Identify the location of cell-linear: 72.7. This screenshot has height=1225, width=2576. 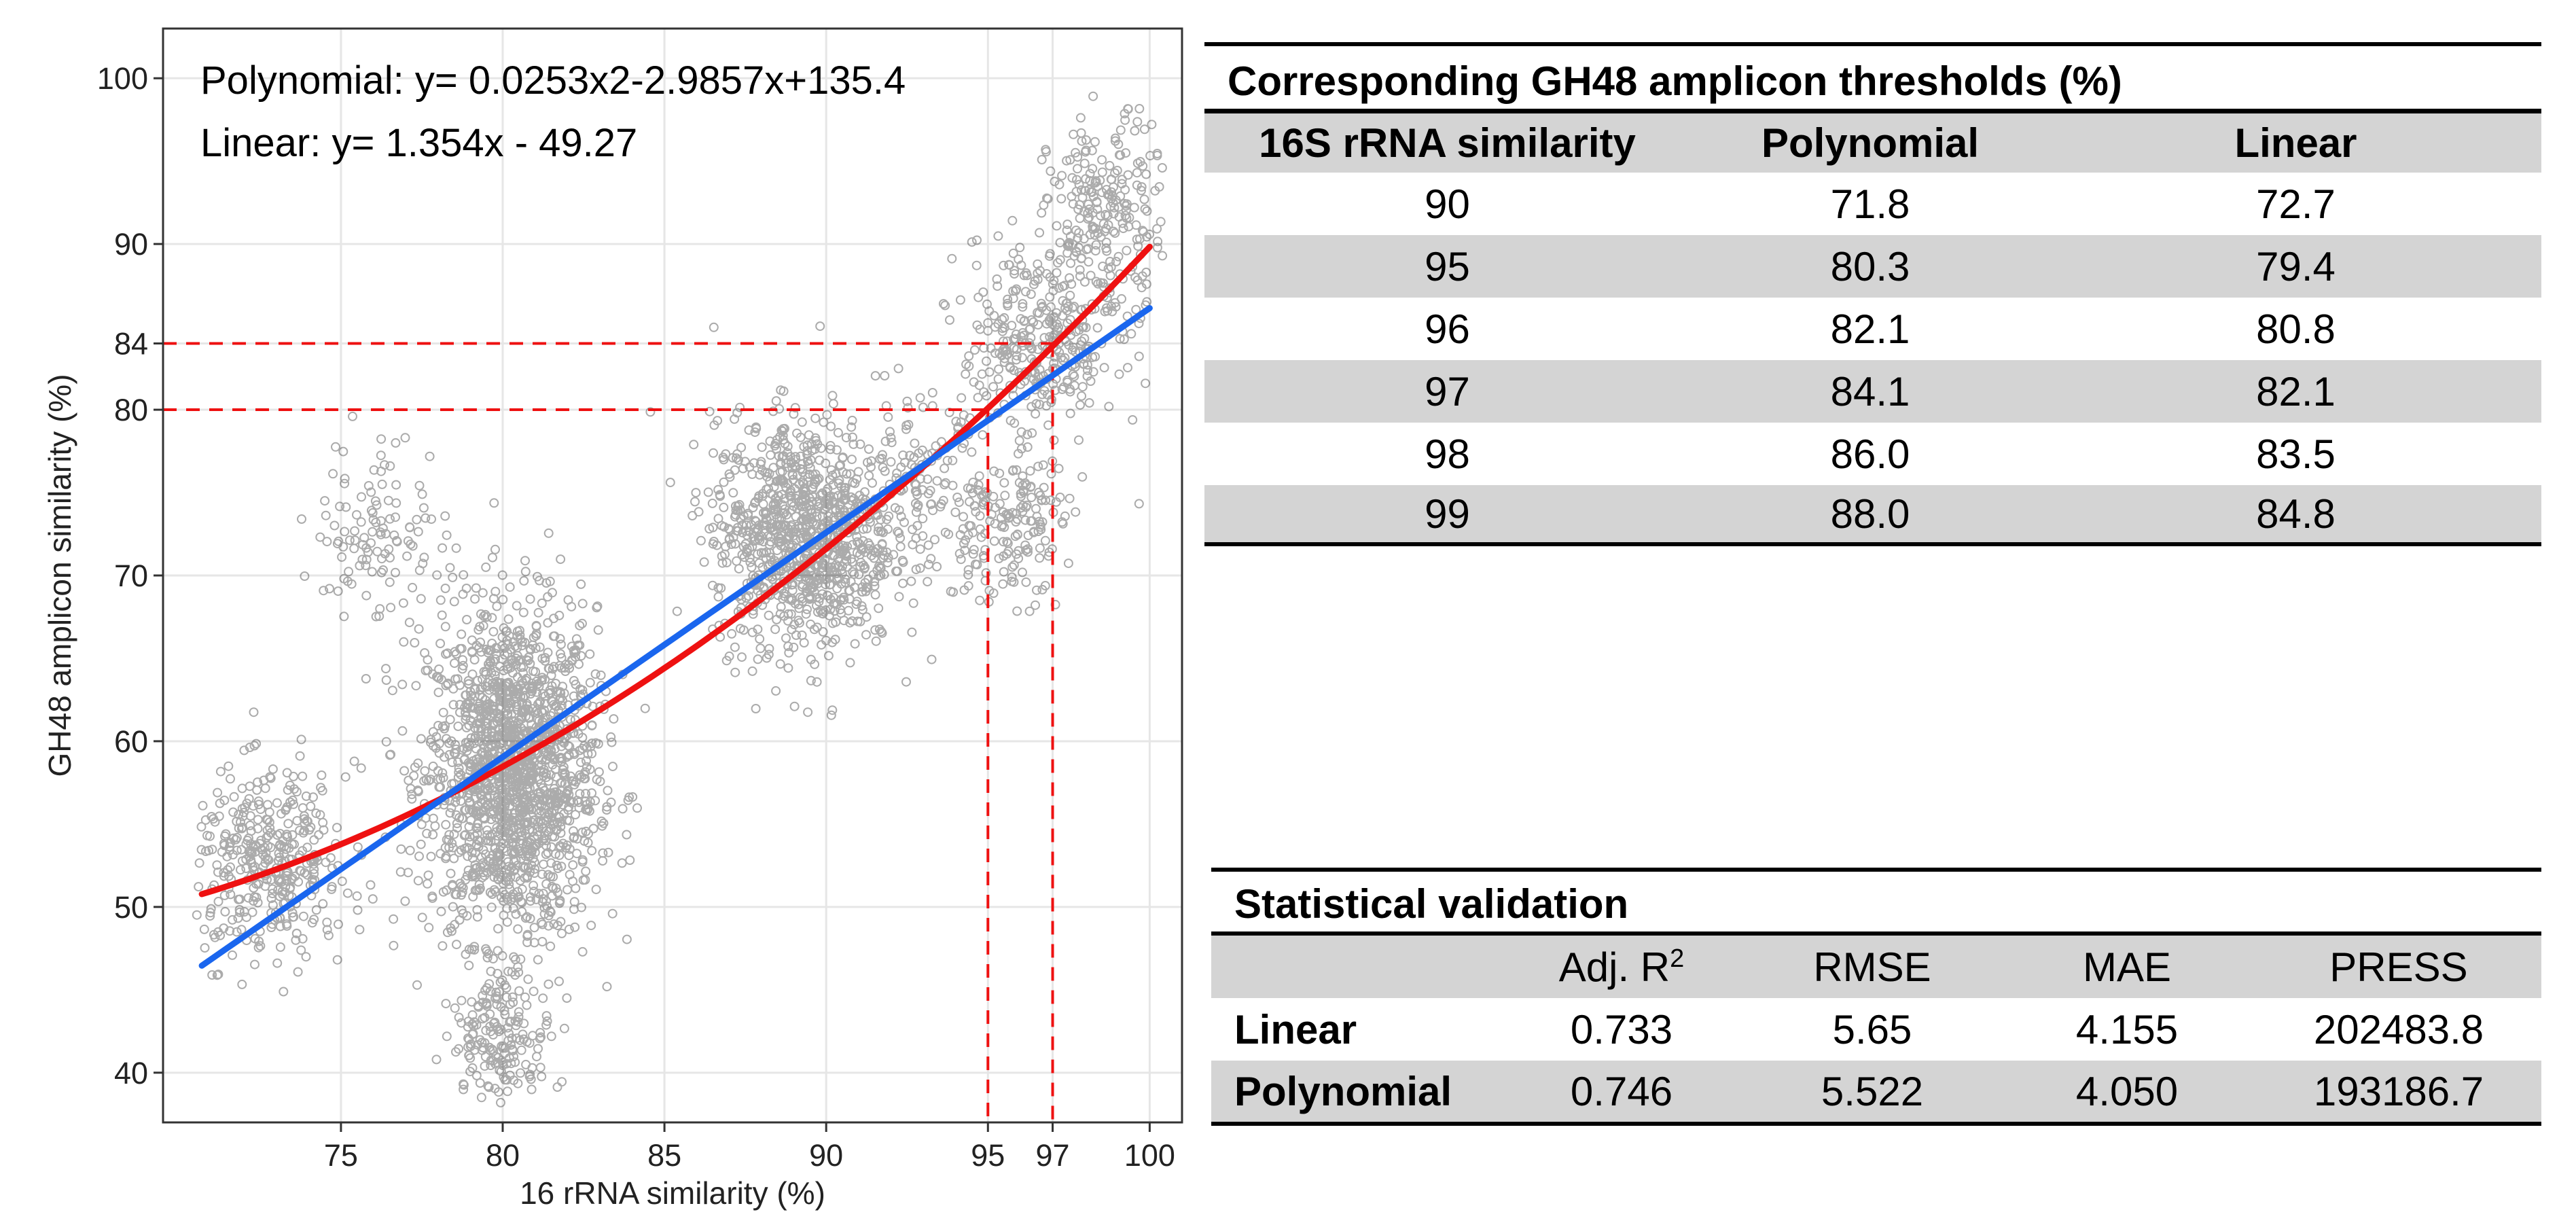
(2296, 204).